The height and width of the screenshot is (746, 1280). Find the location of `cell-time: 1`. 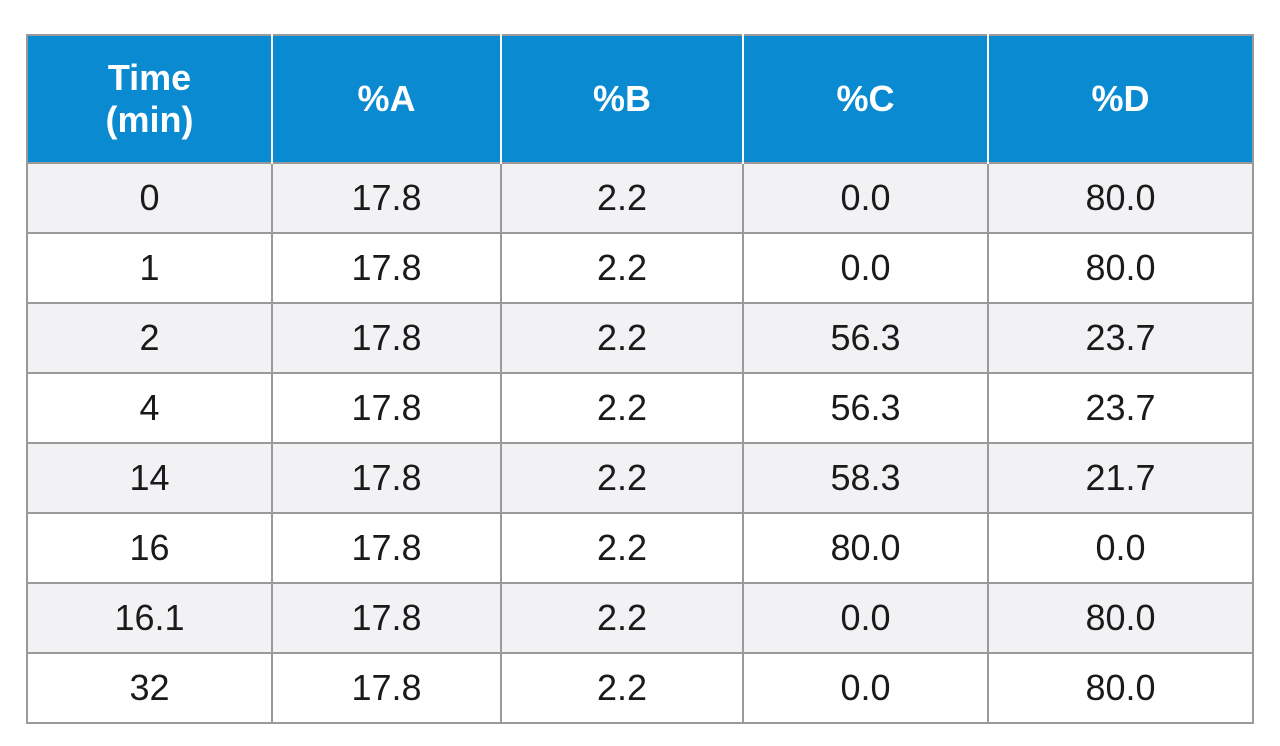

cell-time: 1 is located at coordinates (149, 268).